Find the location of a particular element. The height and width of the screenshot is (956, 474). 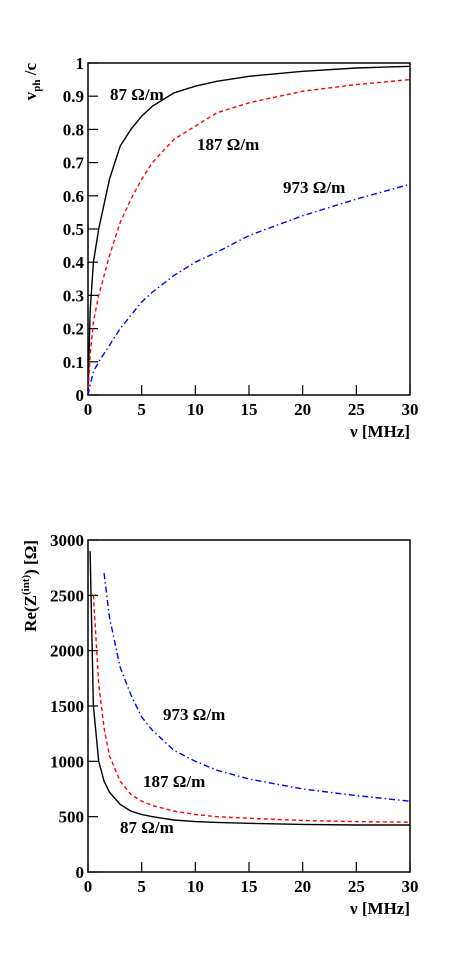

y-axis-label: Re(Z(int)) [Ω] is located at coordinates (30, 586).